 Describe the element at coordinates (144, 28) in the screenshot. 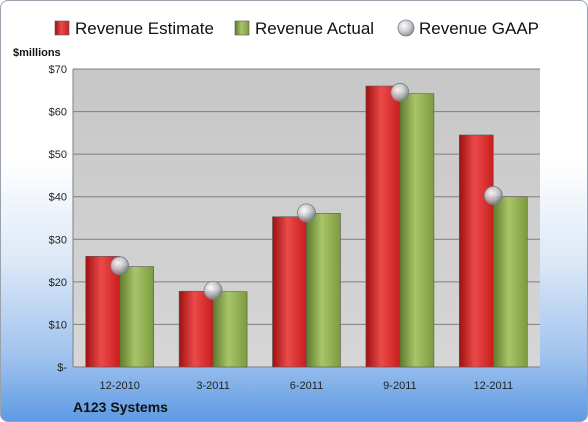

I see `legend-revenue-estimate-label: Revenue Estimate` at that location.